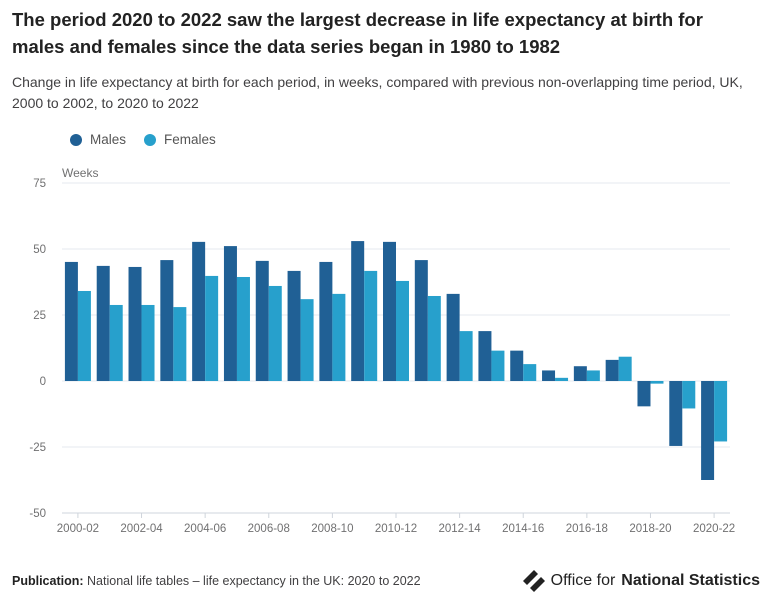 Image resolution: width=768 pixels, height=600 pixels. What do you see at coordinates (650, 529) in the screenshot?
I see `x-tick-label: 2018-20` at bounding box center [650, 529].